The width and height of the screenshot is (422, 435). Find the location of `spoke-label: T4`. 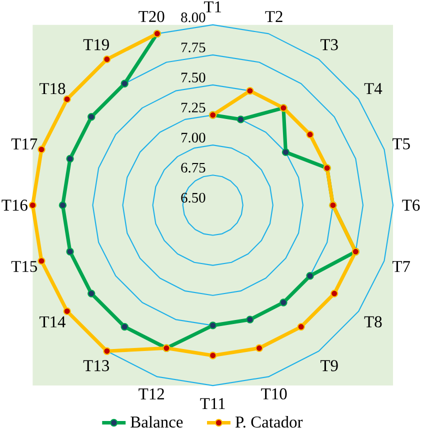

spoke-label: T4 is located at coordinates (373, 88).